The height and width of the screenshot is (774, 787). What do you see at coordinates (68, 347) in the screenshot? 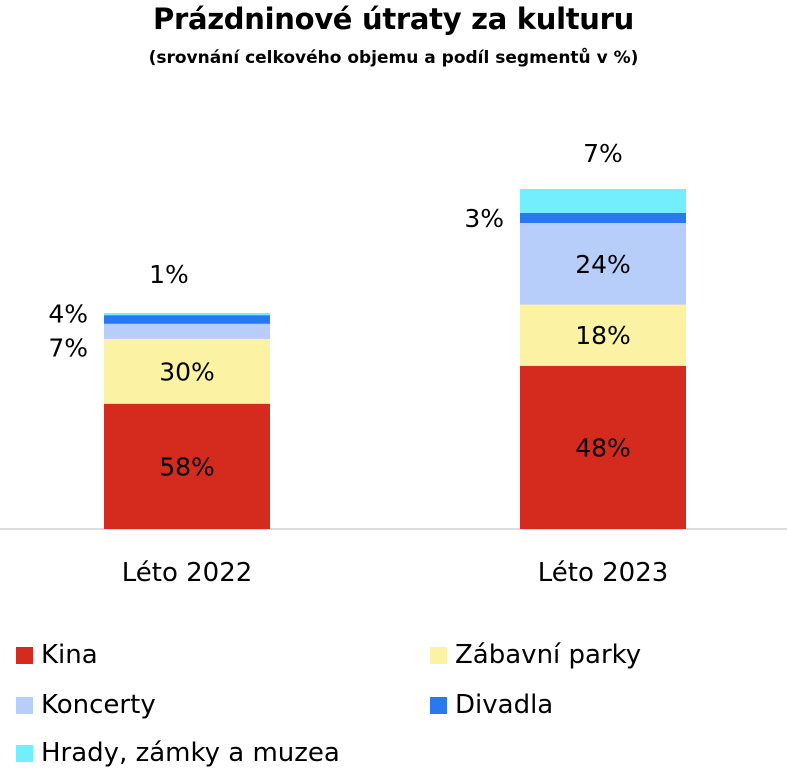
I see `data-label-0-2: 7%` at bounding box center [68, 347].